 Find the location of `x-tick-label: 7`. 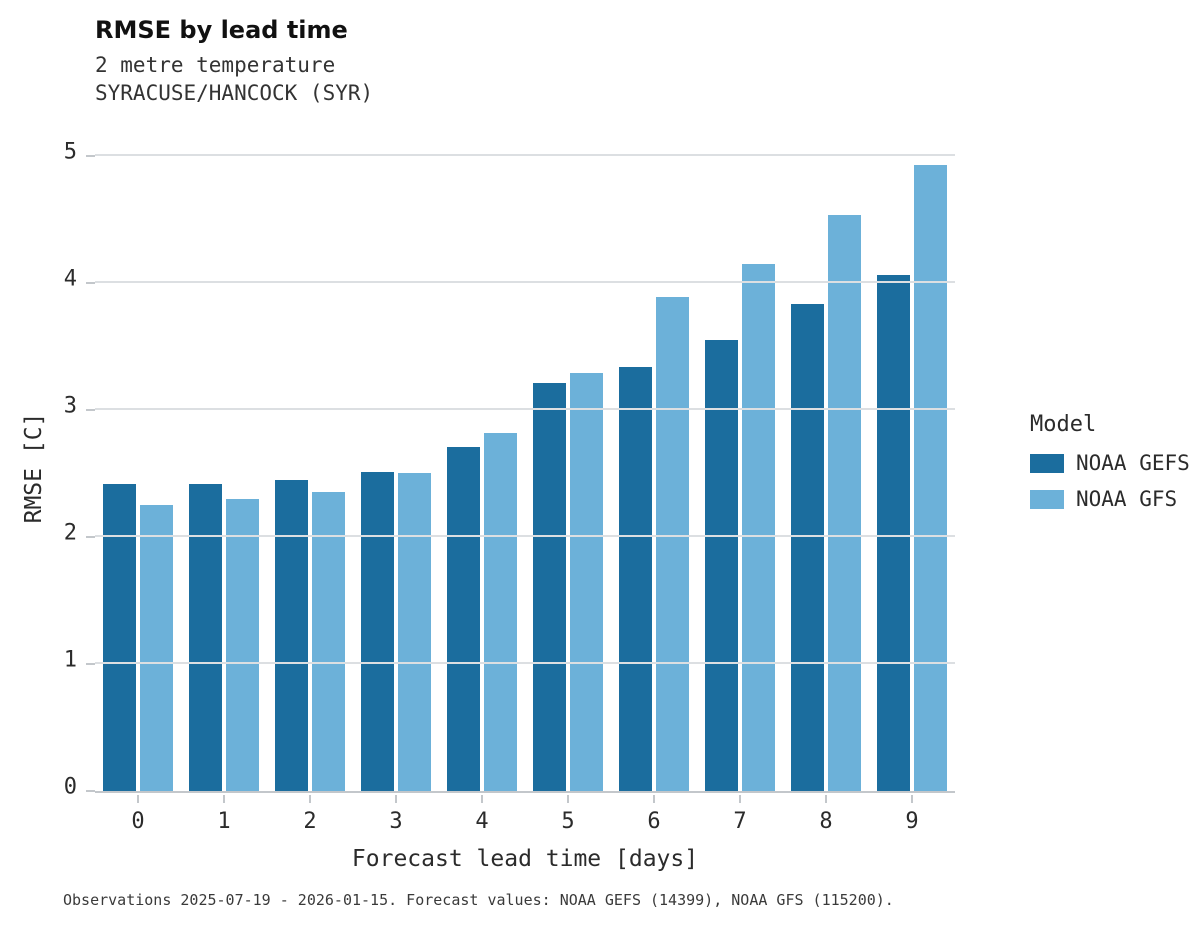

x-tick-label: 7 is located at coordinates (740, 821).